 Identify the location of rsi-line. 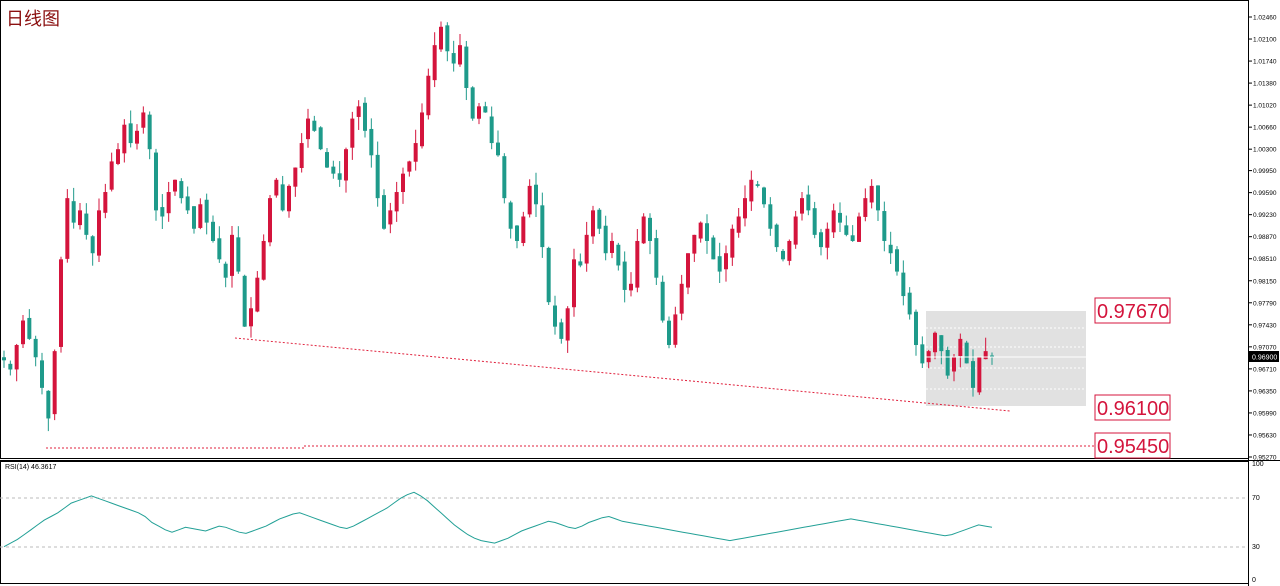
(498, 519).